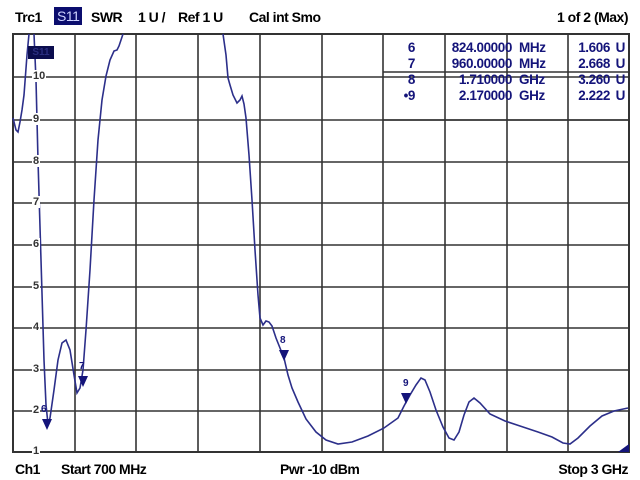 This screenshot has height=480, width=640. I want to click on marker-6-icon, so click(47, 424).